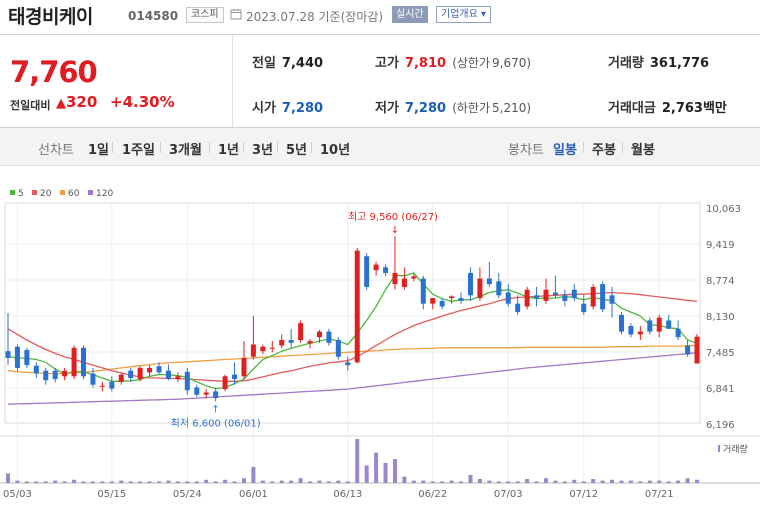  What do you see at coordinates (471, 108) in the screenshot?
I see `lower-limit-label: (하한가` at bounding box center [471, 108].